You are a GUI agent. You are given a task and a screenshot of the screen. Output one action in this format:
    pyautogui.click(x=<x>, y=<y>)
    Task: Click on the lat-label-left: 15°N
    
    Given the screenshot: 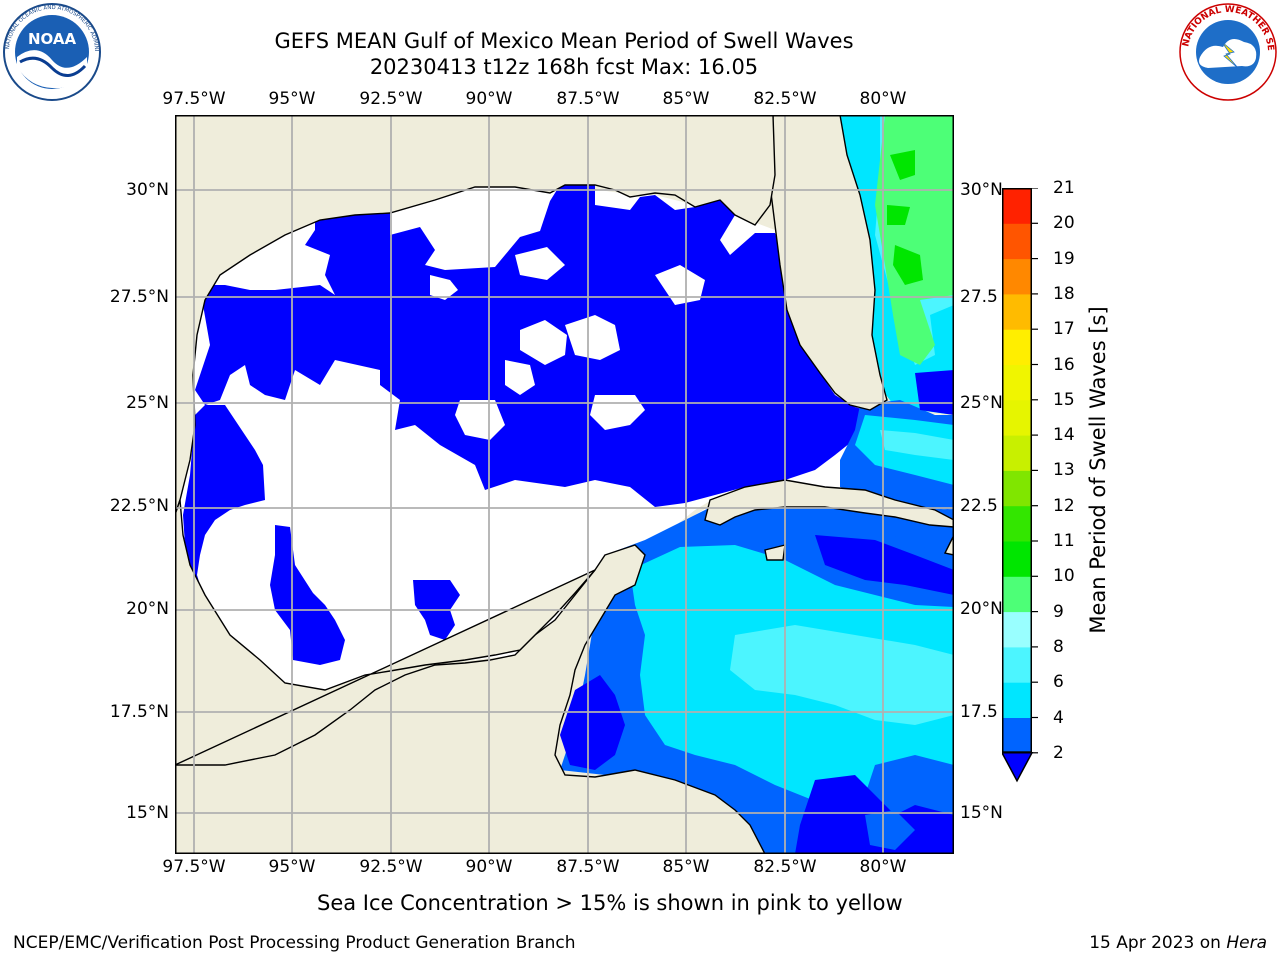 What is the action you would take?
    pyautogui.click(x=147, y=813)
    